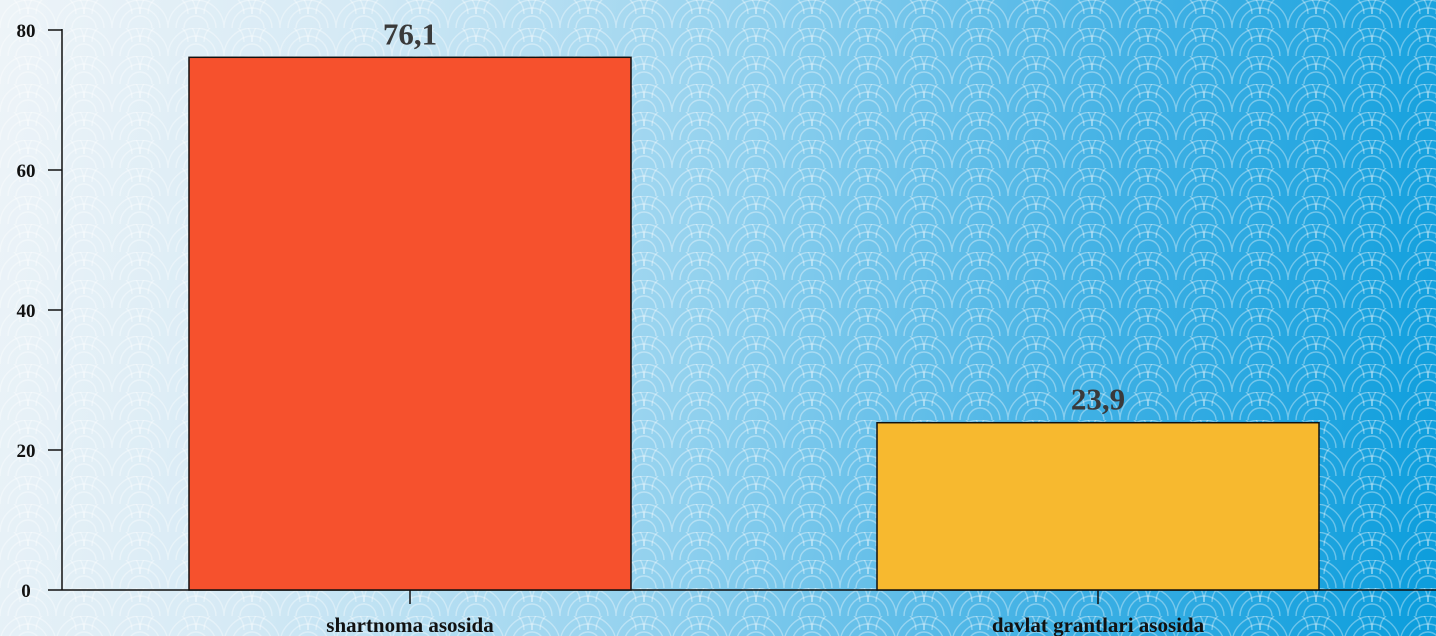 Image resolution: width=1436 pixels, height=636 pixels. Describe the element at coordinates (410, 624) in the screenshot. I see `x-category-label: shartnoma asosida` at that location.